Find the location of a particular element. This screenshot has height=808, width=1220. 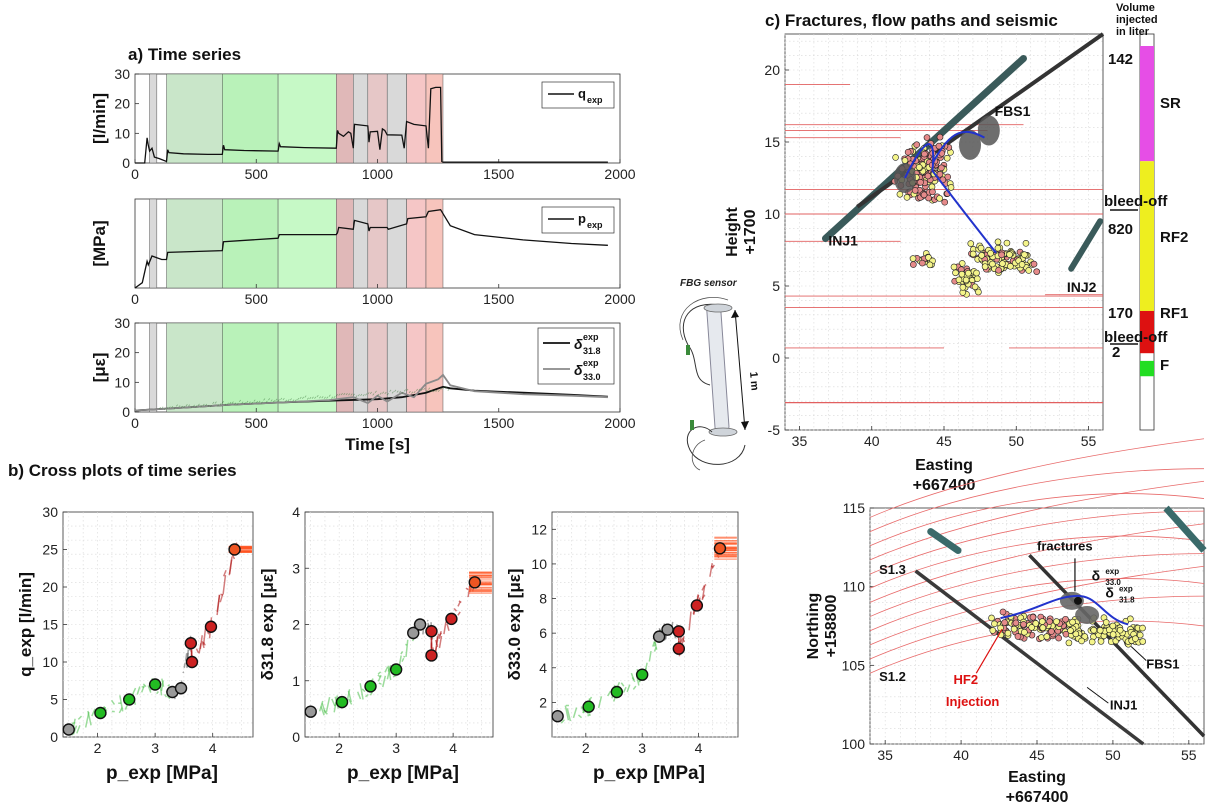

y-tick-label: 4 is located at coordinates (296, 512).